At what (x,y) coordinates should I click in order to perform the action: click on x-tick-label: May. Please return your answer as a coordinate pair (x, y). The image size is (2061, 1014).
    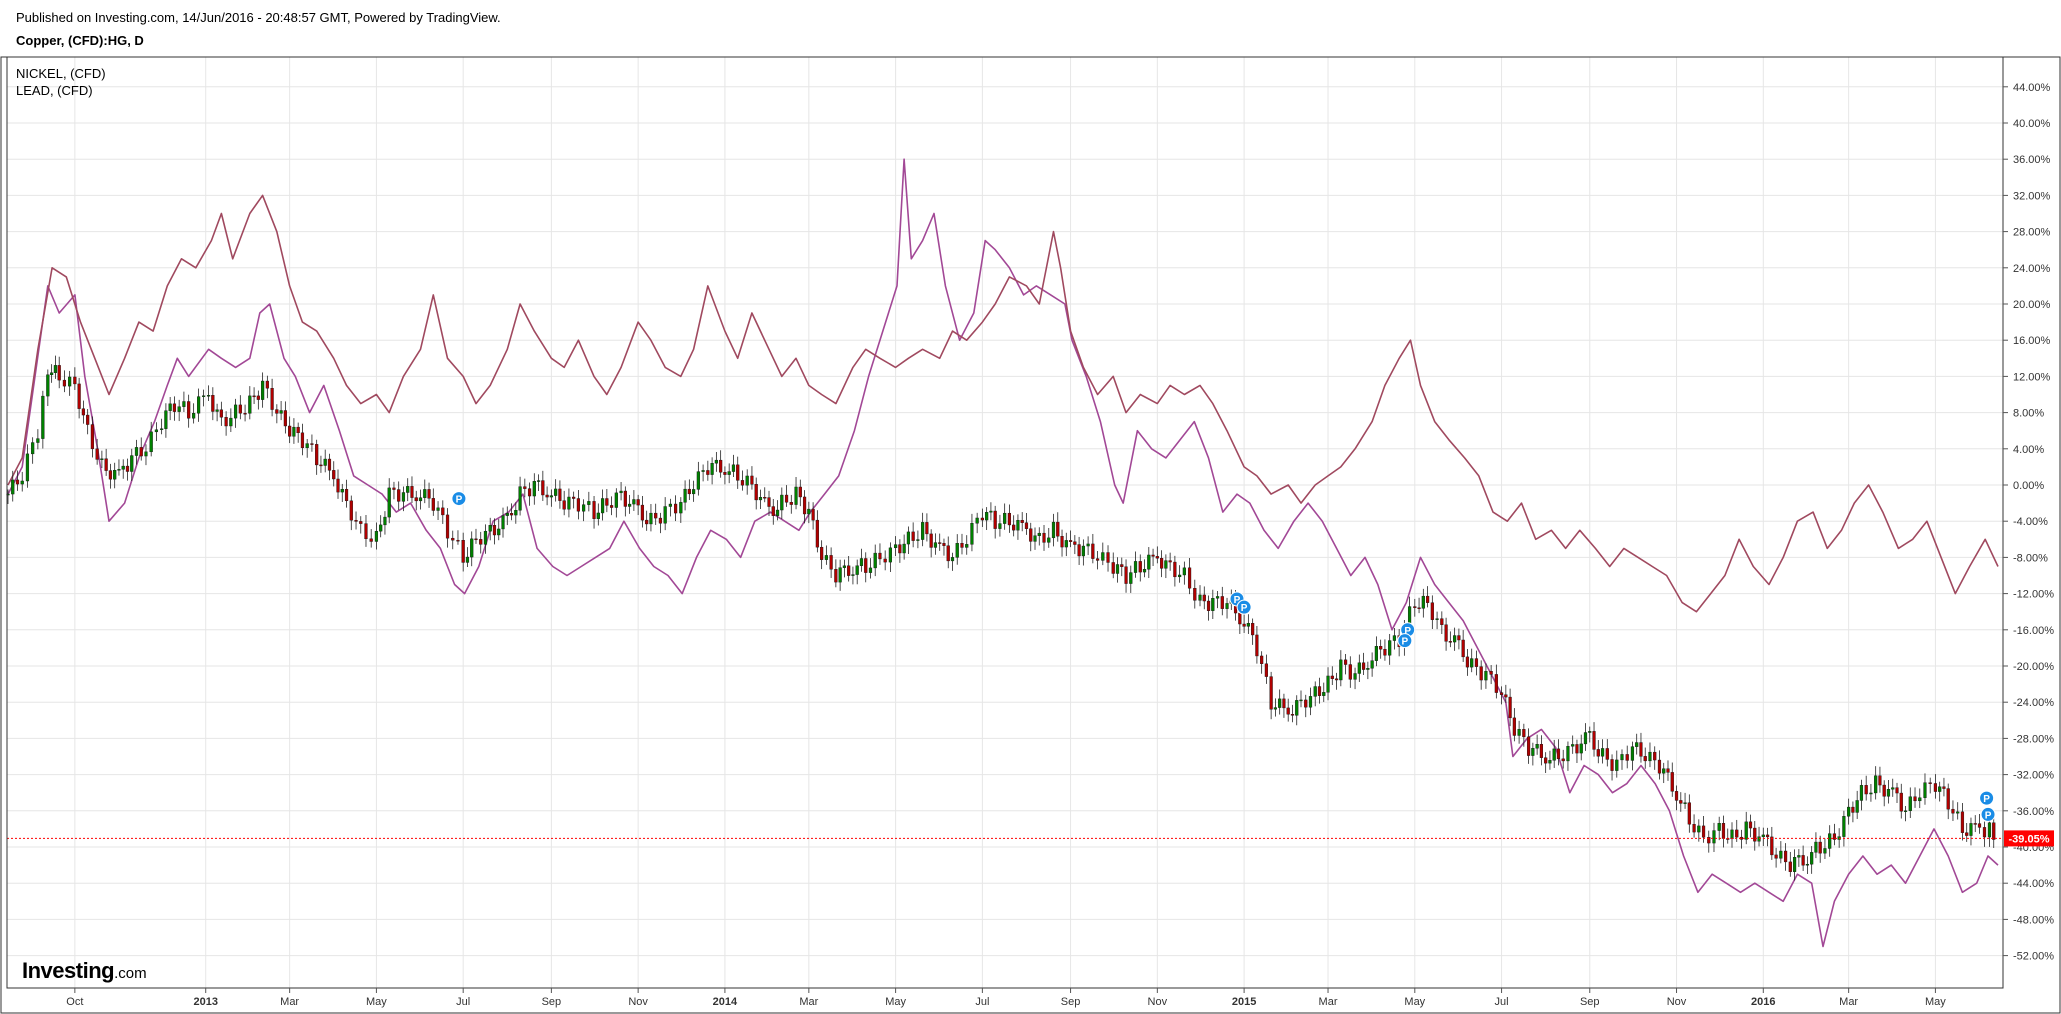
    Looking at the image, I should click on (1935, 1002).